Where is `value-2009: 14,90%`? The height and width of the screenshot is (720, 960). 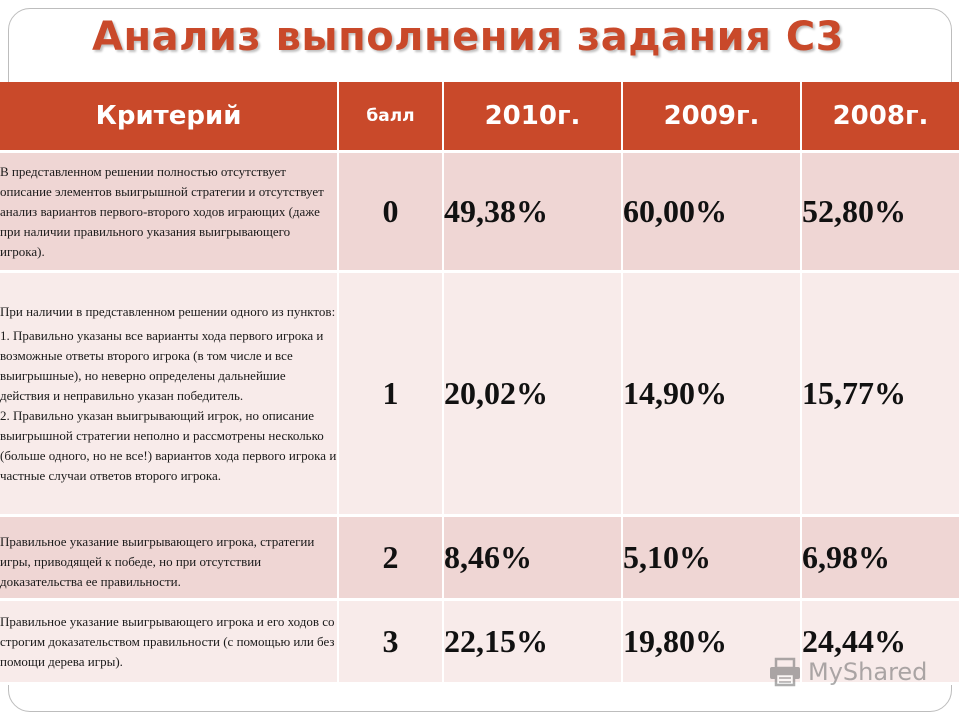
value-2009: 14,90% is located at coordinates (712, 394).